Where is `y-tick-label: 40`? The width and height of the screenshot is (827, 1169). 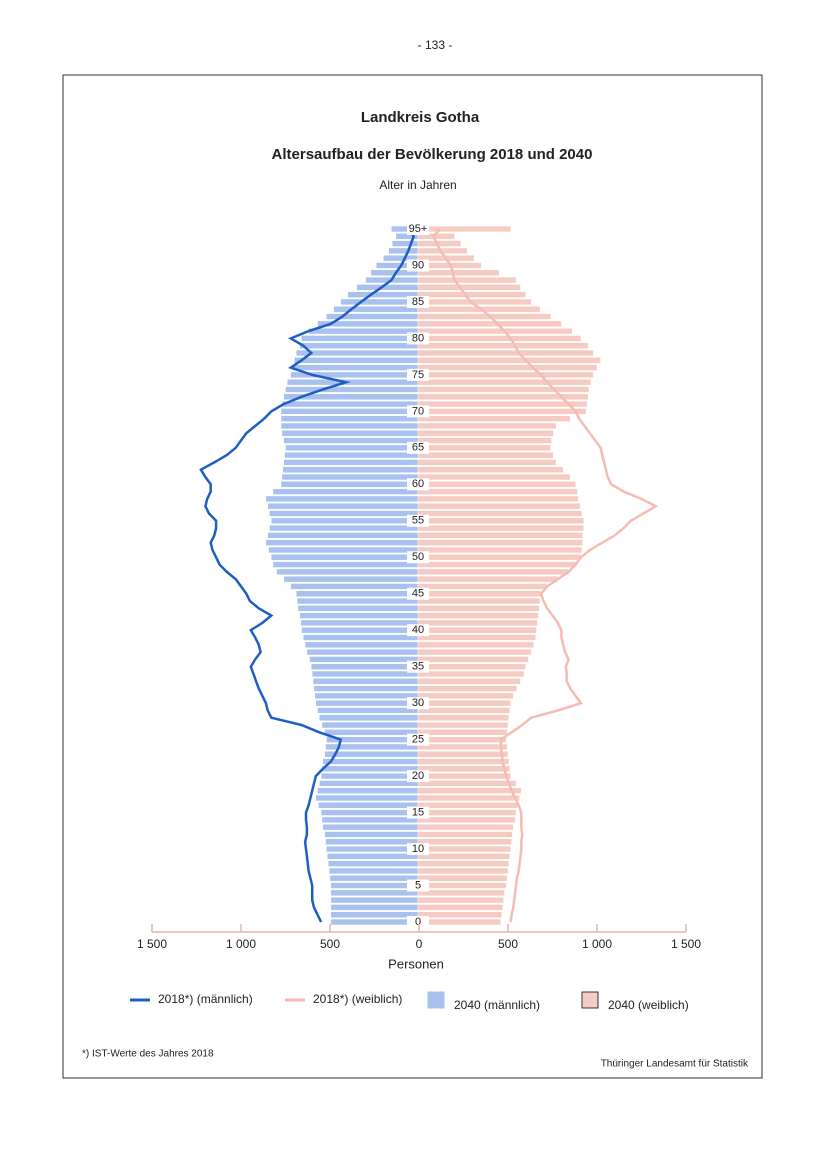 y-tick-label: 40 is located at coordinates (418, 630).